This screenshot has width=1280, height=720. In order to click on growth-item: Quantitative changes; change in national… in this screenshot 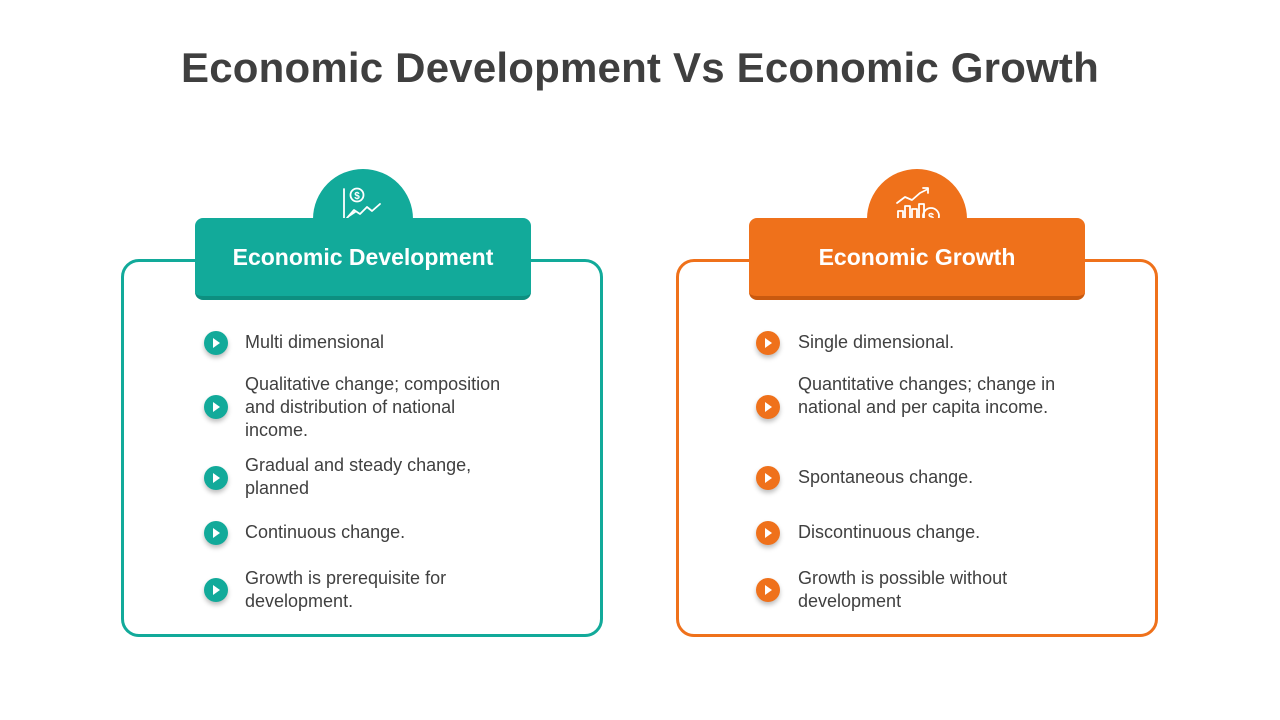, I will do `click(927, 395)`.